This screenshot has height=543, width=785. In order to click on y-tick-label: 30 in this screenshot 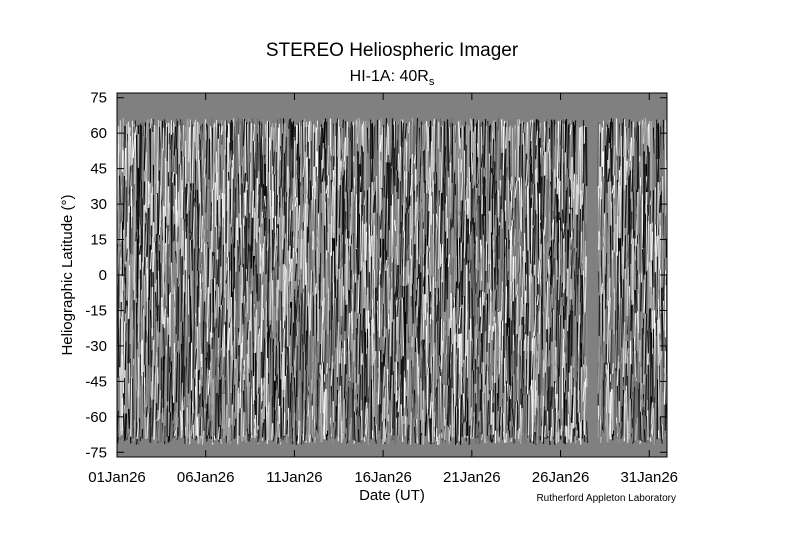, I will do `click(98, 204)`.